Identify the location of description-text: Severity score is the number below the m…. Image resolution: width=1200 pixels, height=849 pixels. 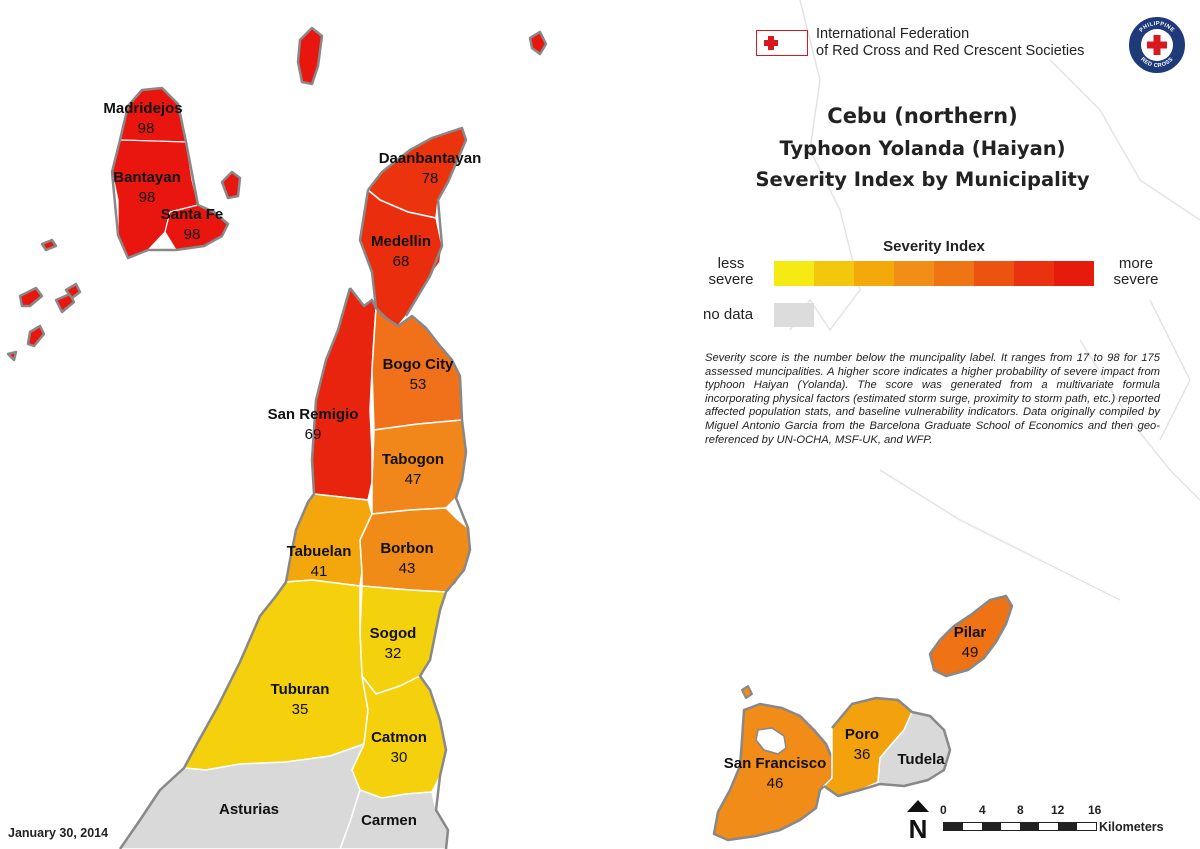
(932, 399).